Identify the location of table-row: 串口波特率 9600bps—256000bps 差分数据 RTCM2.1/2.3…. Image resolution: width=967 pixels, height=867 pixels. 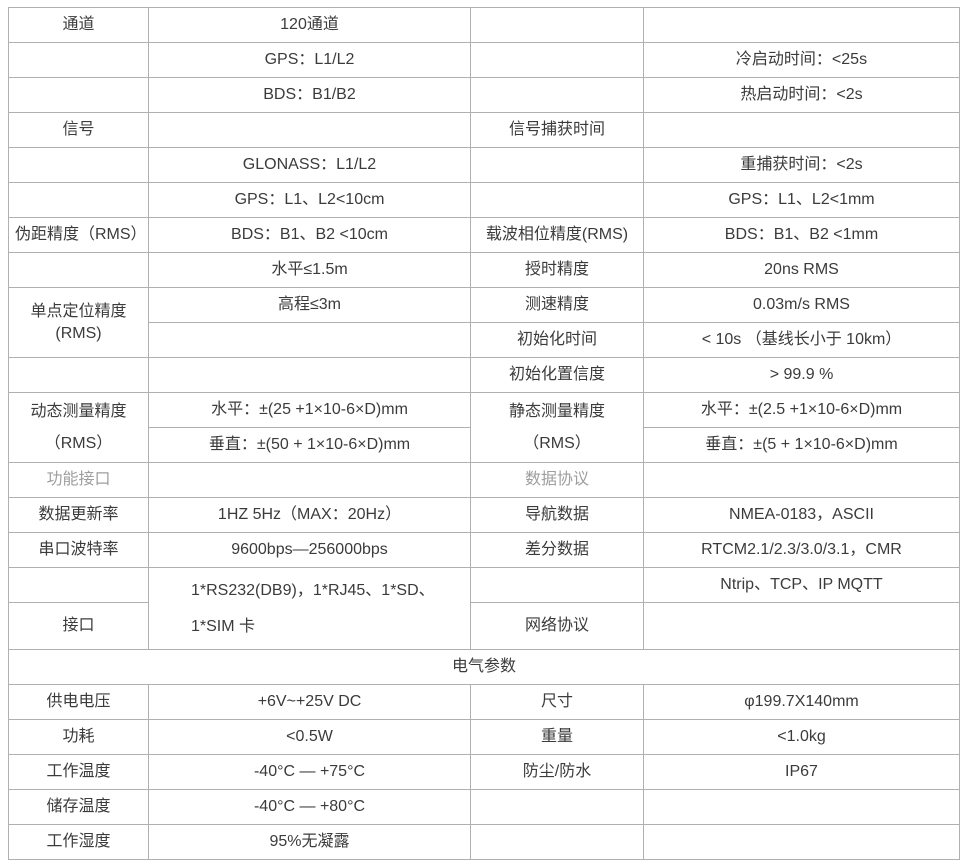
(484, 550).